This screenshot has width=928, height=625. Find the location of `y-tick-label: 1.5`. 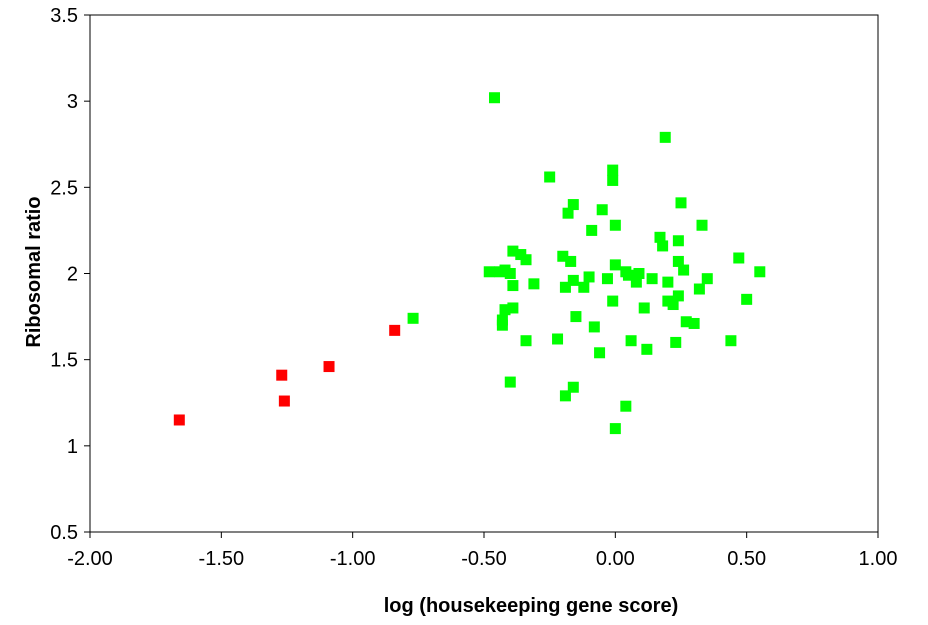

y-tick-label: 1.5 is located at coordinates (64, 361).